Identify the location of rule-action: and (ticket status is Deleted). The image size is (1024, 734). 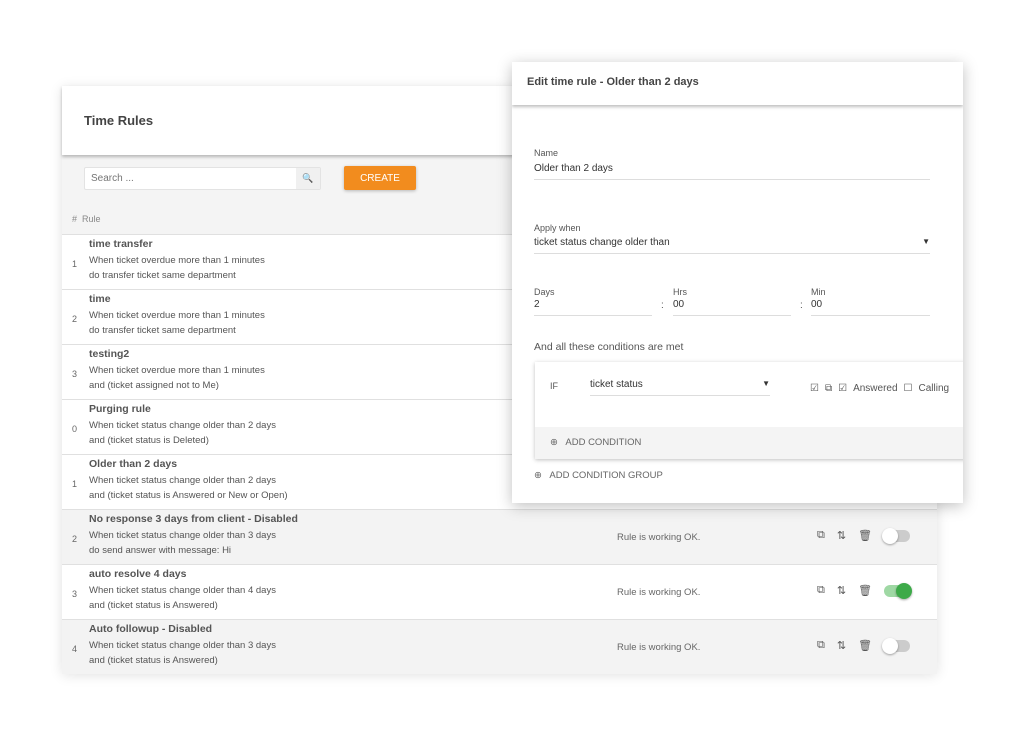
(149, 440).